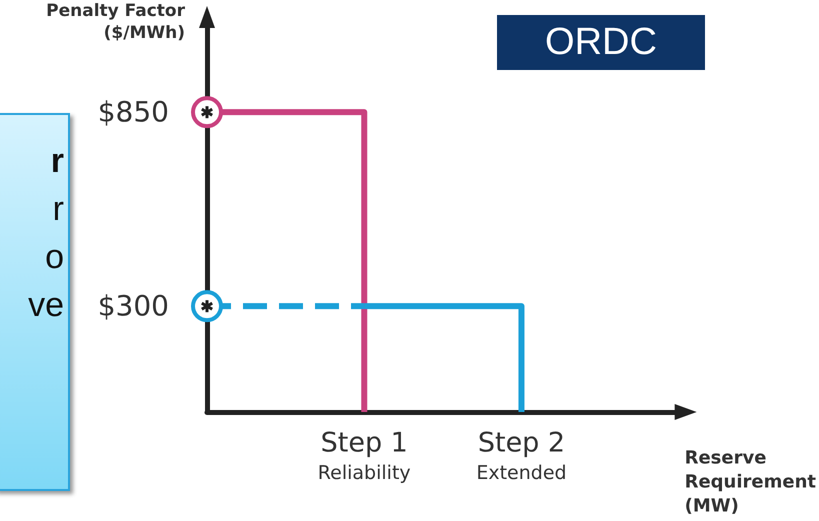 This screenshot has width=819, height=521. I want to click on text: ve, so click(46, 305).